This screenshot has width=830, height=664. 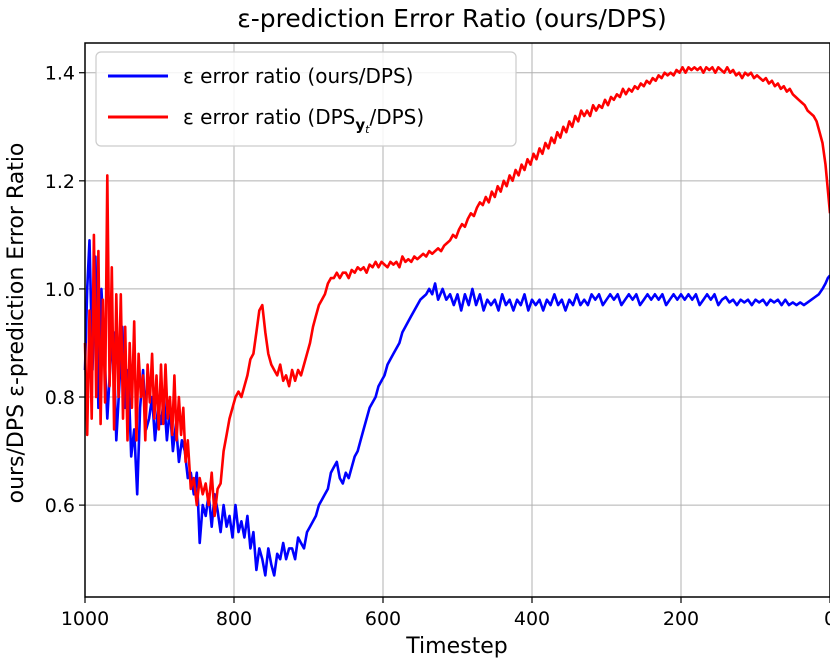 What do you see at coordinates (60, 74) in the screenshot?
I see `y-tick-label: 1.4` at bounding box center [60, 74].